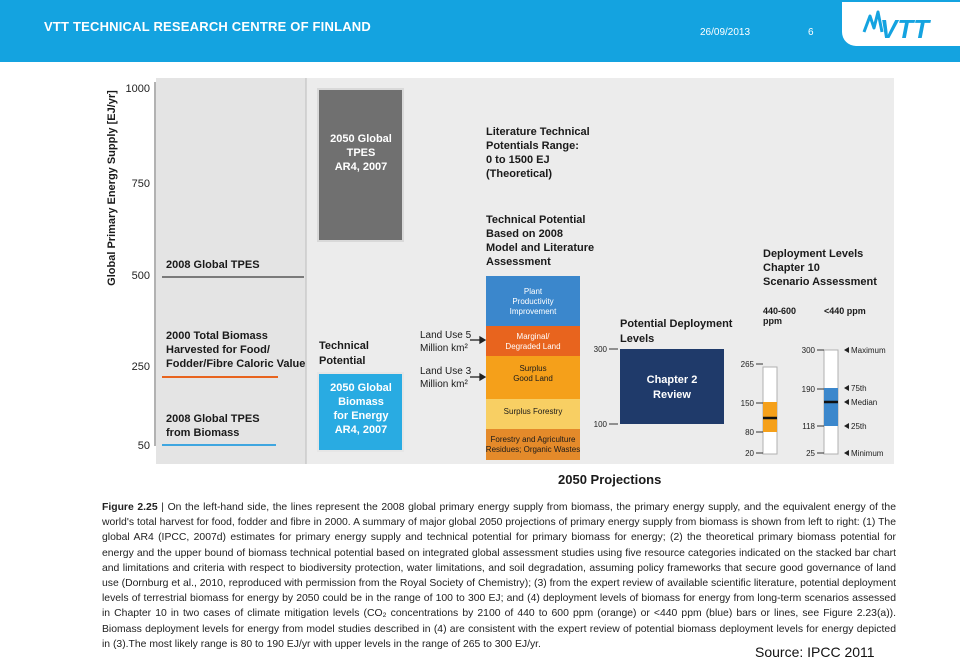 This screenshot has height=659, width=960. What do you see at coordinates (361, 388) in the screenshot?
I see `ar4-biomass-line1: 2050 Global` at bounding box center [361, 388].